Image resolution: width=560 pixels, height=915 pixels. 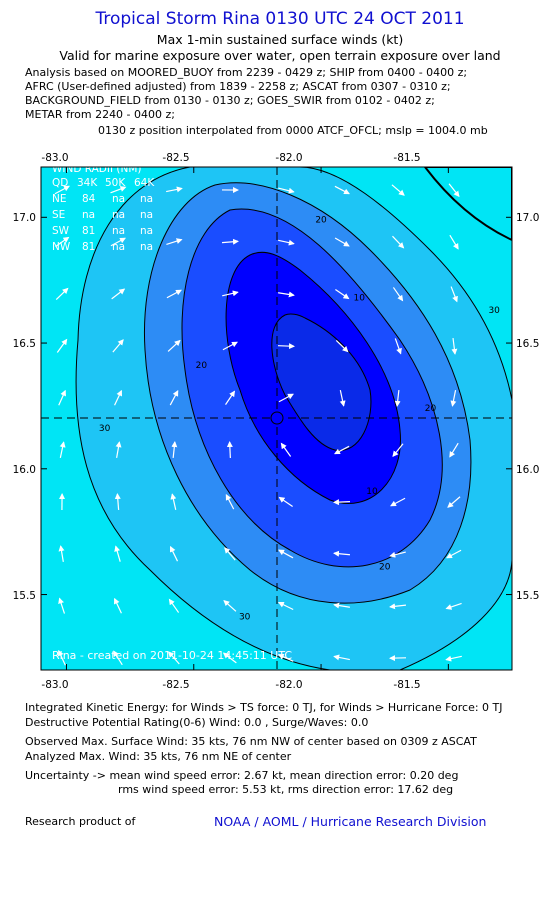 What do you see at coordinates (54, 685) in the screenshot?
I see `lon-tick-label: -83.0` at bounding box center [54, 685].